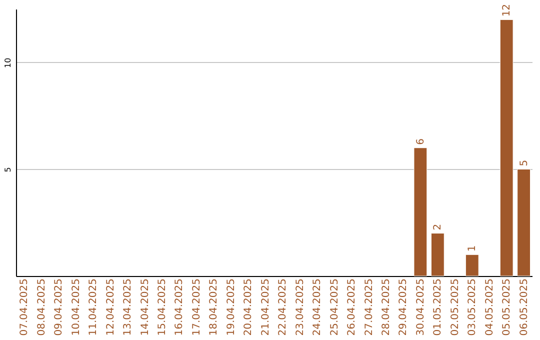 The width and height of the screenshot is (540, 340). I want to click on x-tick-label: 12.04.2025, so click(110, 307).